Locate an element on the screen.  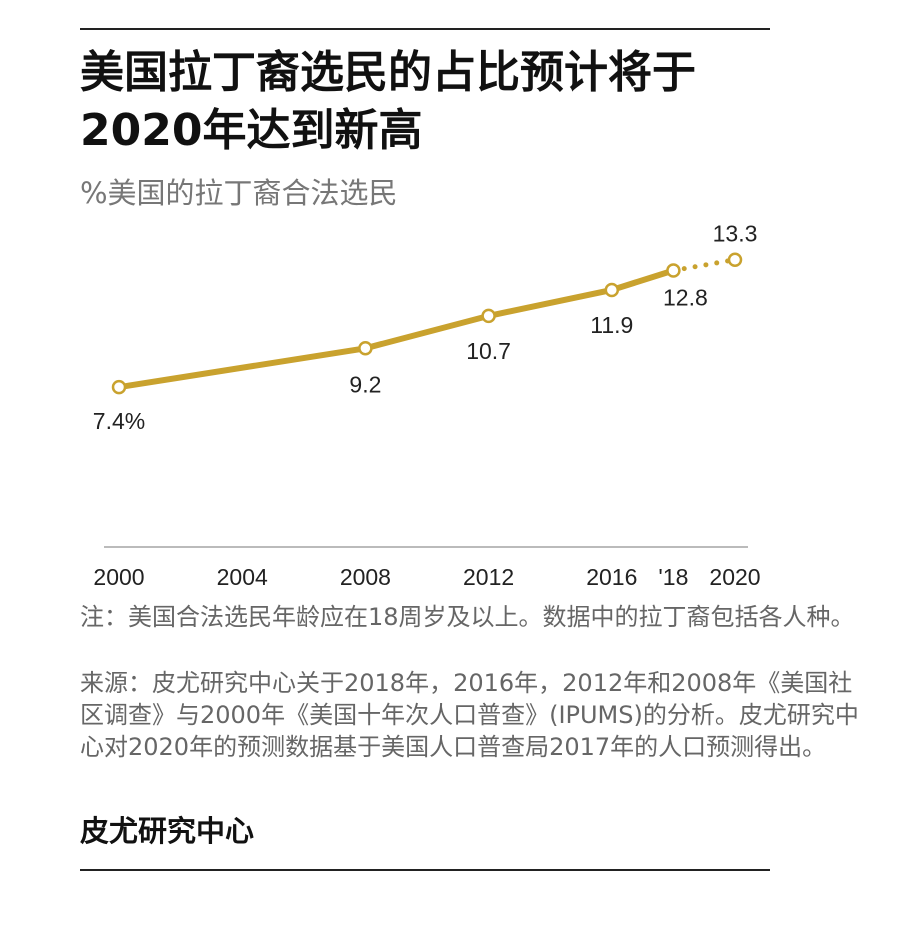
data-label: 10.7 is located at coordinates (488, 351).